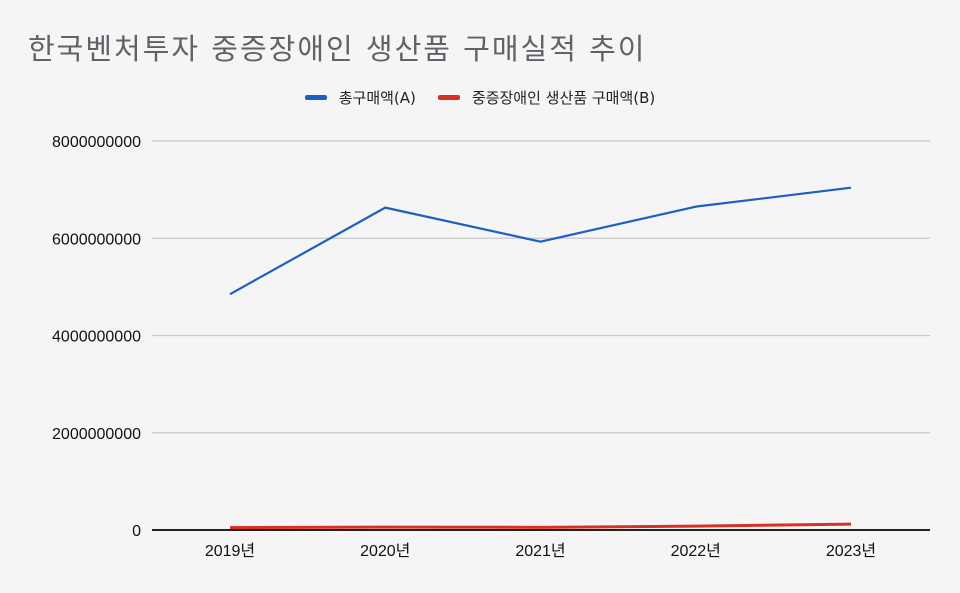 Image resolution: width=960 pixels, height=593 pixels. I want to click on x-tick-label: 2019년, so click(230, 551).